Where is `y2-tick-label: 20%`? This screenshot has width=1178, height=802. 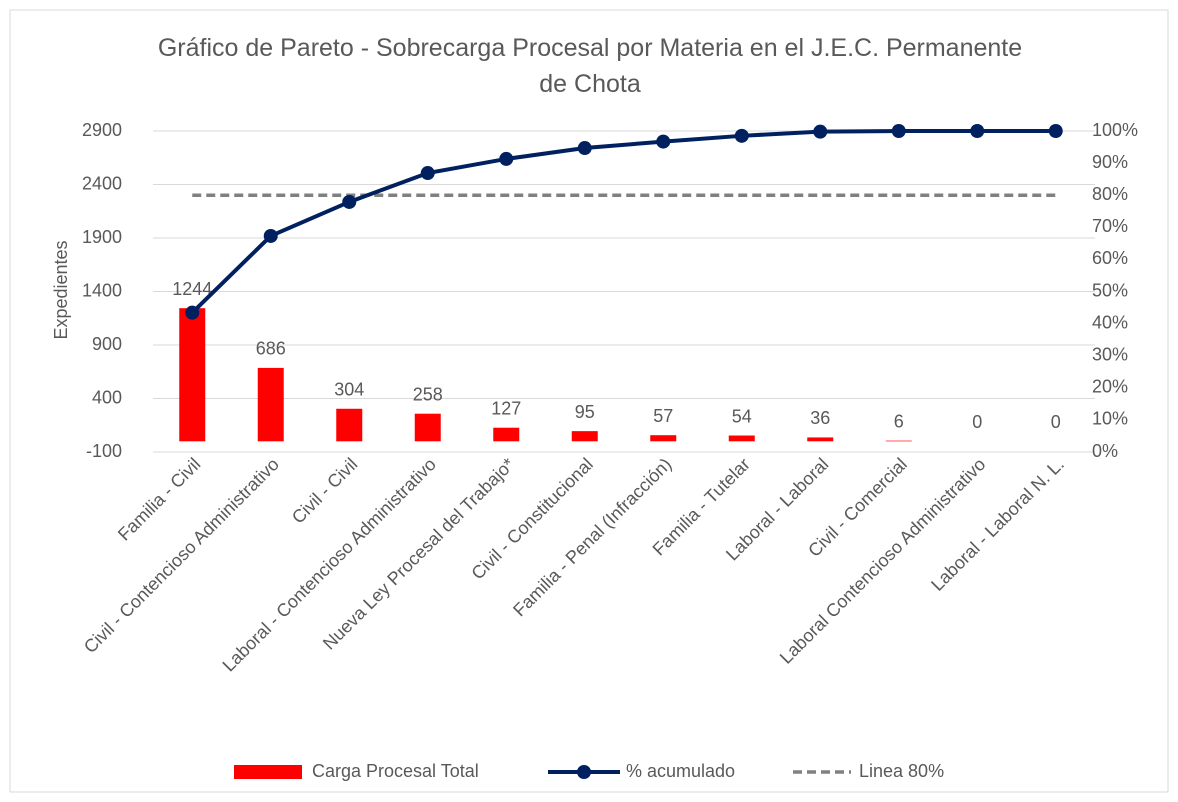 y2-tick-label: 20% is located at coordinates (1110, 387).